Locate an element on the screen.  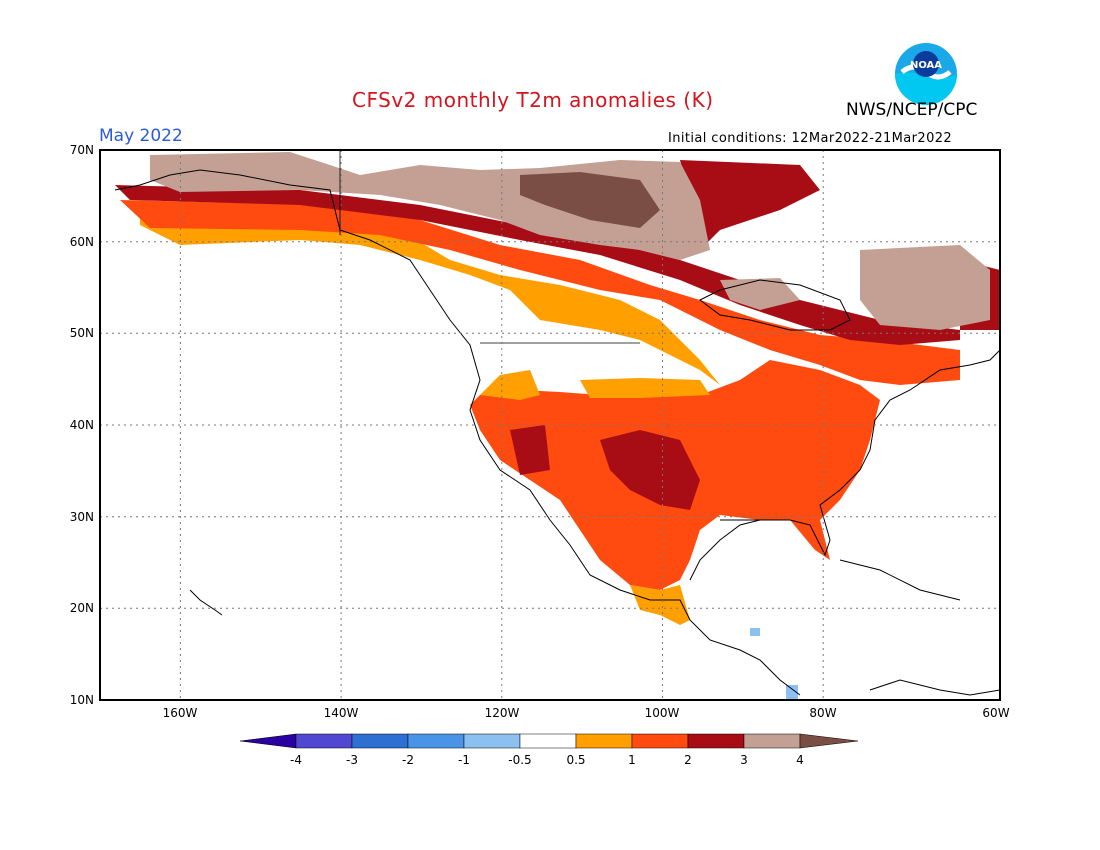
lat-label: 30N is located at coordinates (82, 517).